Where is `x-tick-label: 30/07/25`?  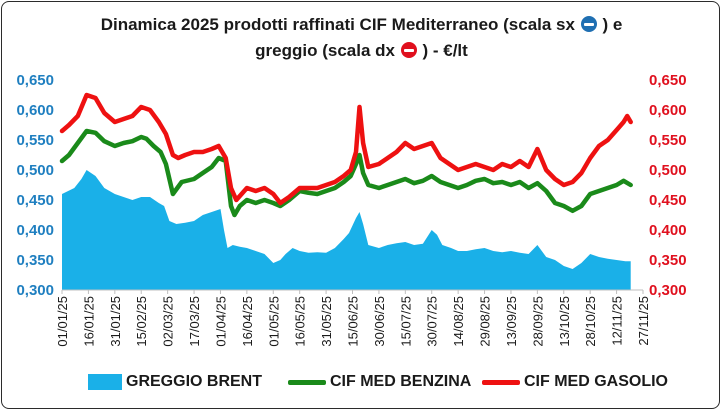
x-tick-label: 30/07/25 is located at coordinates (432, 321).